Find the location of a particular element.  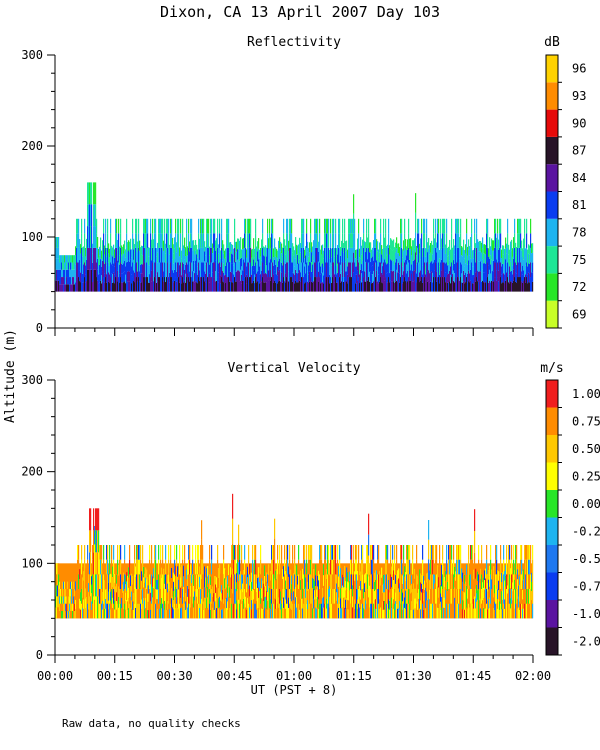

y-tick-label: 100 is located at coordinates (32, 237).